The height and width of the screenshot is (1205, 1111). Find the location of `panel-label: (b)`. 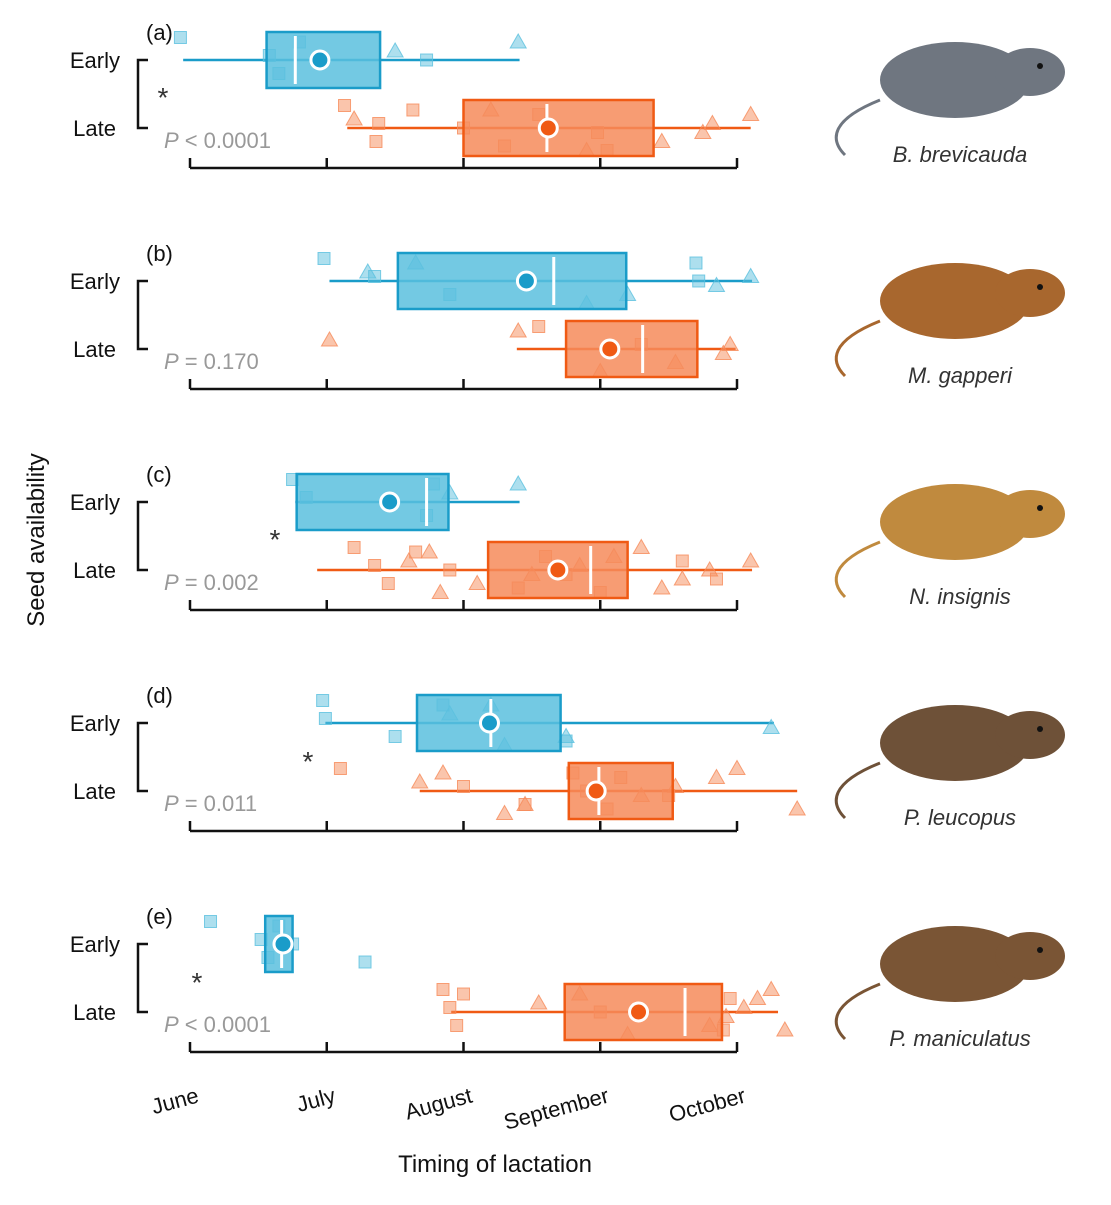

panel-label: (b) is located at coordinates (159, 253).